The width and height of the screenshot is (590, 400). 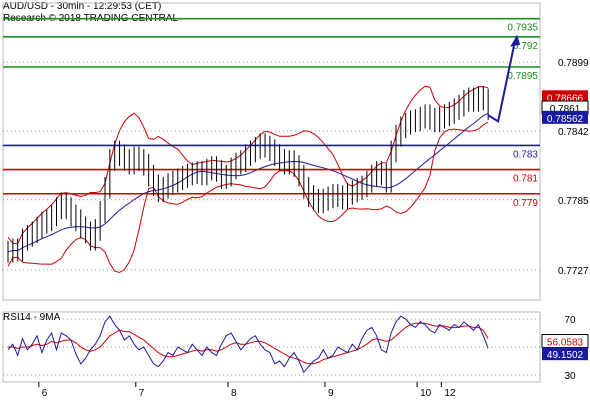 I want to click on price-axis: 0.7899 0.7842 0.7785 0.7727, so click(x=573, y=167).